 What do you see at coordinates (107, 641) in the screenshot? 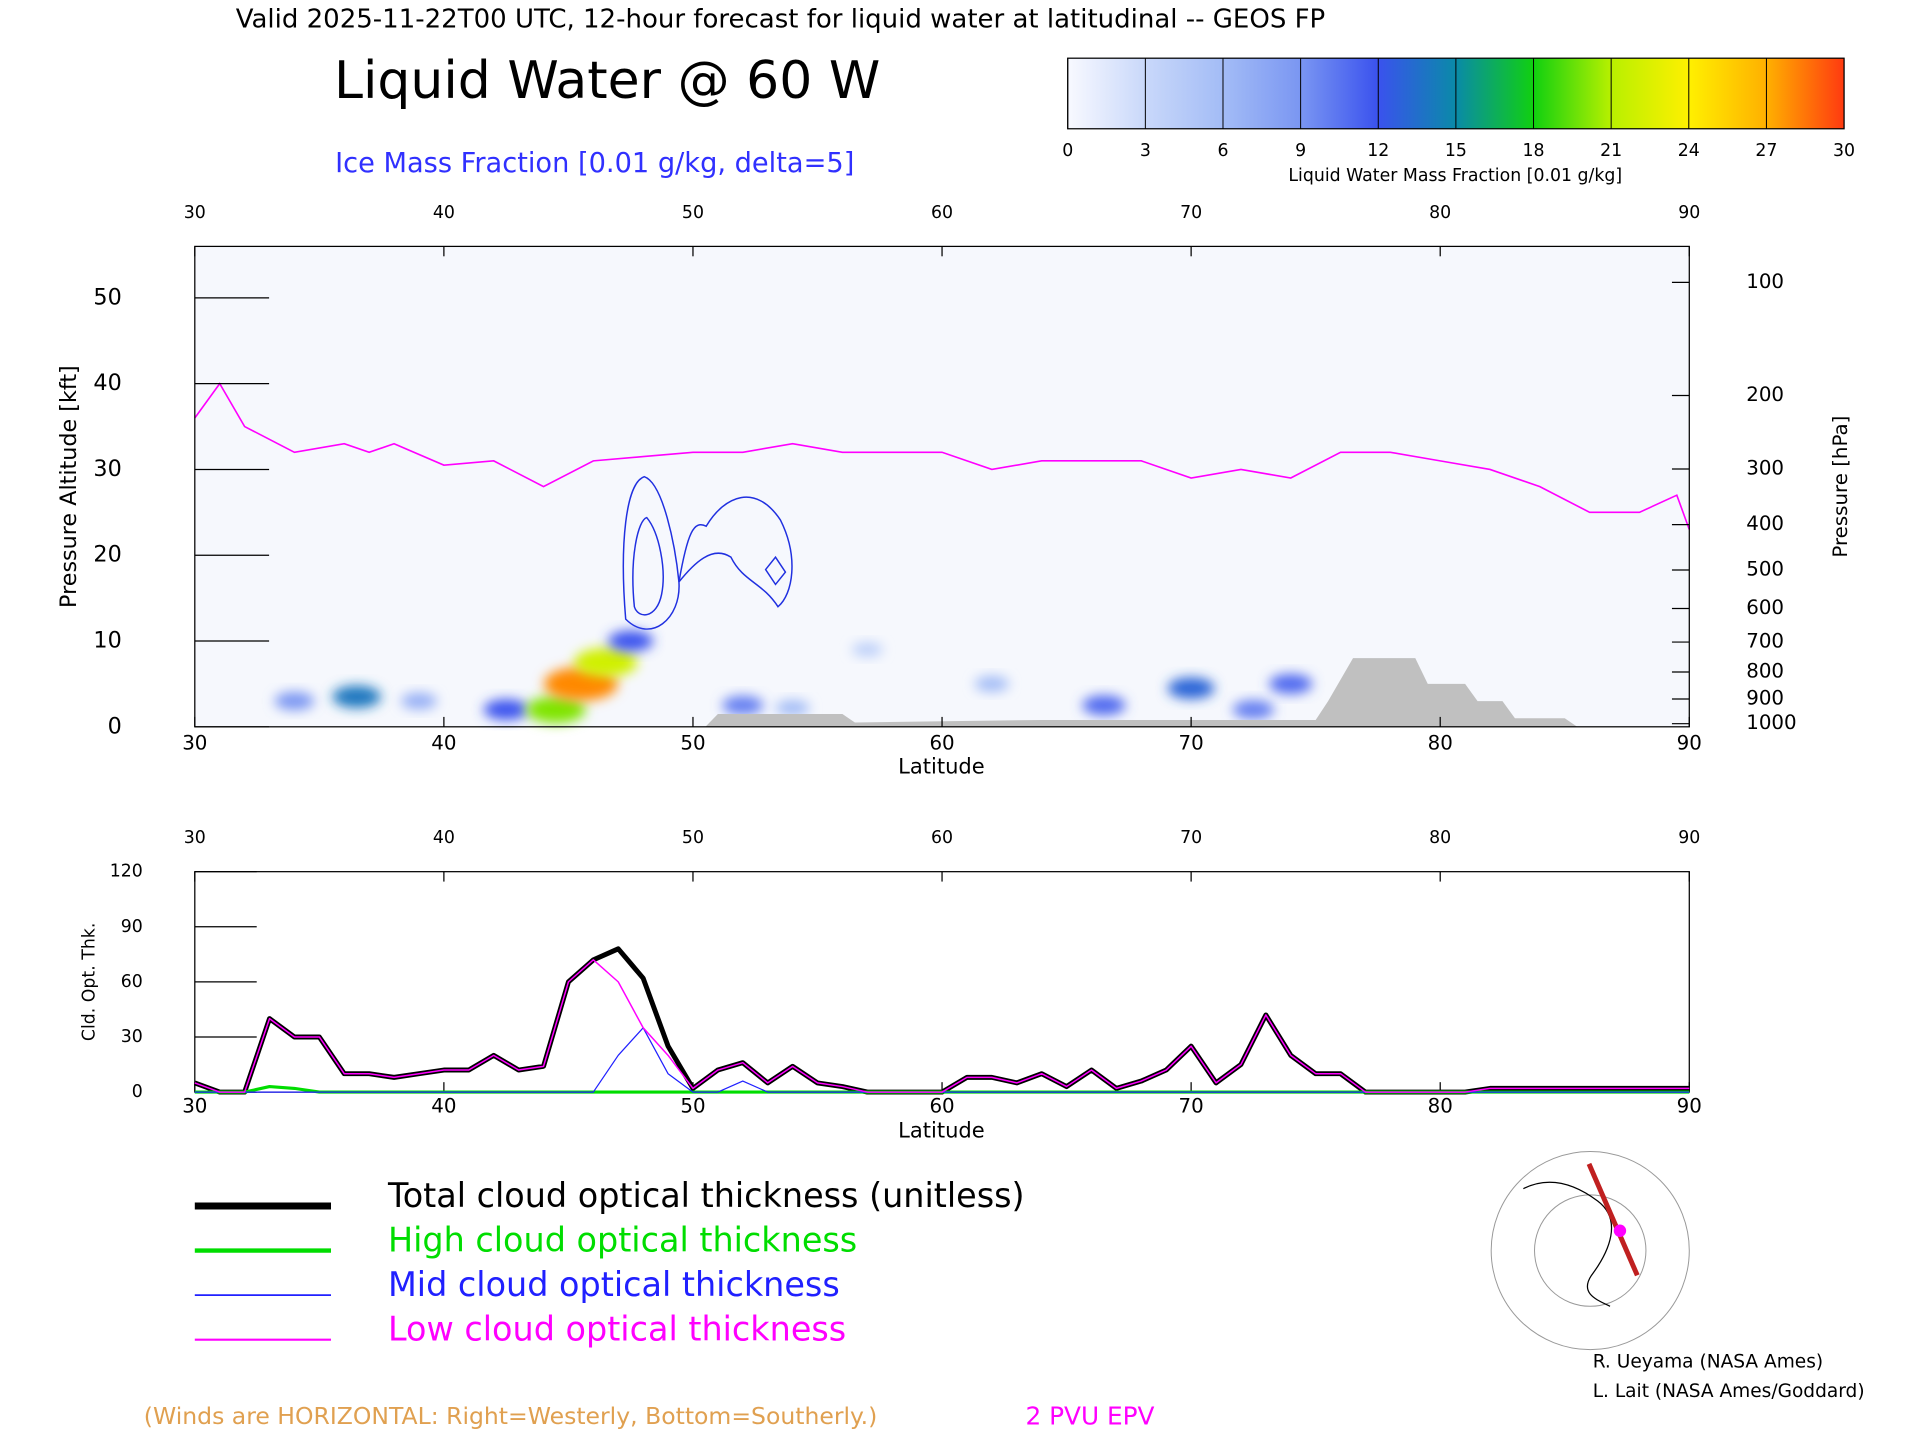
I see `y-tick-label: 10` at bounding box center [107, 641].